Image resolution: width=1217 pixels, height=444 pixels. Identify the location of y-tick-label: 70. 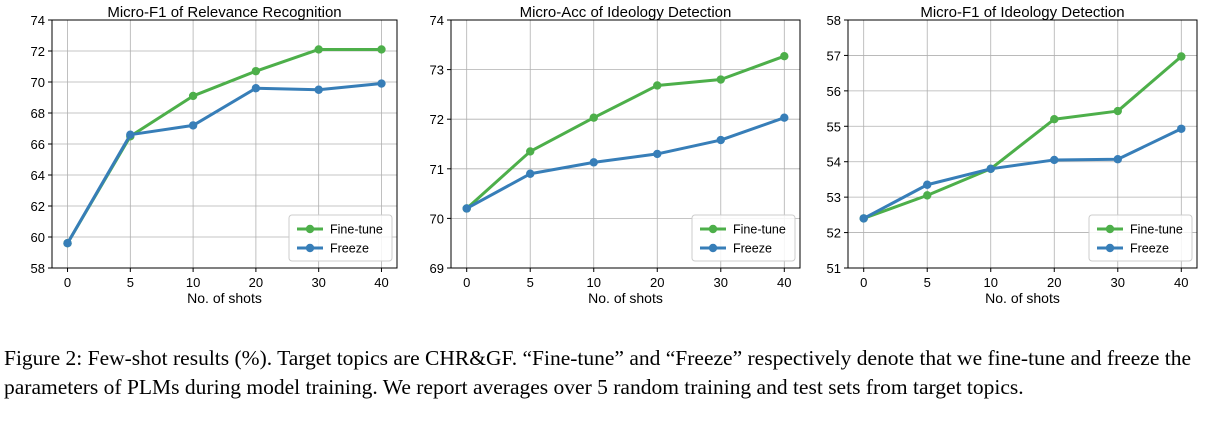
(38, 82).